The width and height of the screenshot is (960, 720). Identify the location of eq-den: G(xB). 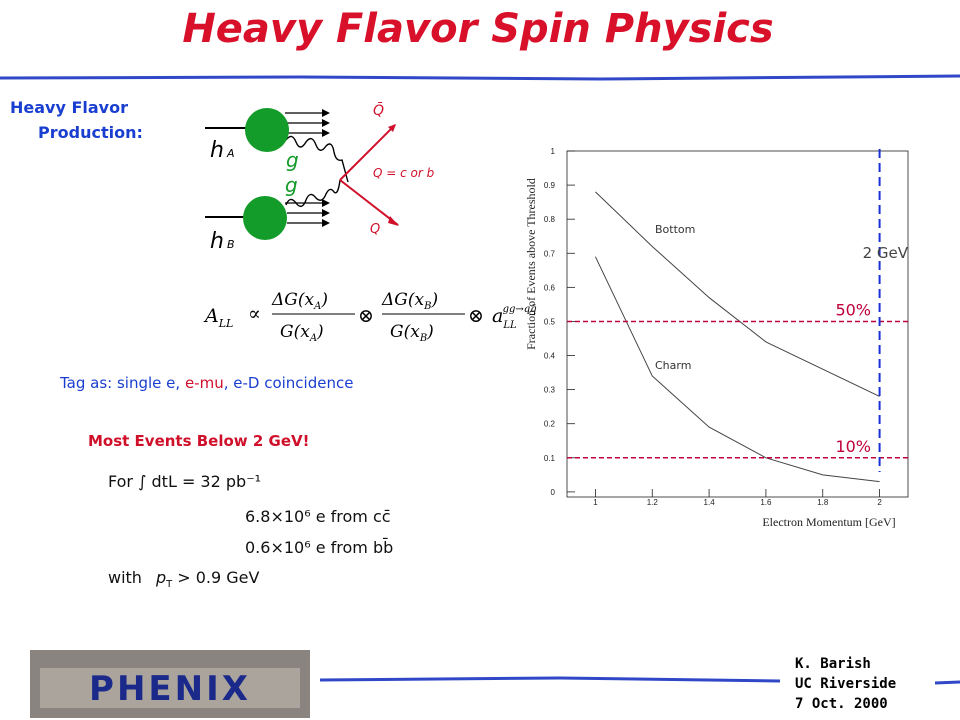
(412, 333).